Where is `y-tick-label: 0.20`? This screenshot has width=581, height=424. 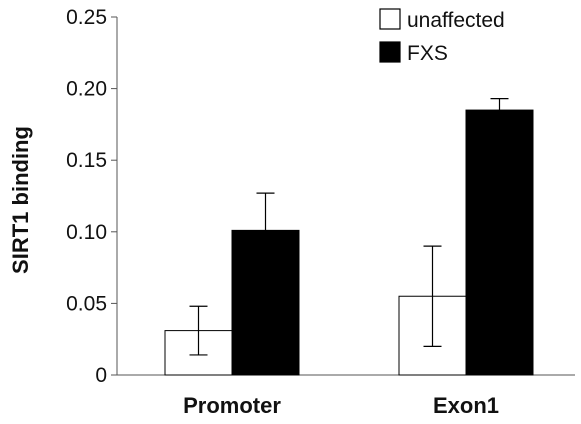 y-tick-label: 0.20 is located at coordinates (86, 89).